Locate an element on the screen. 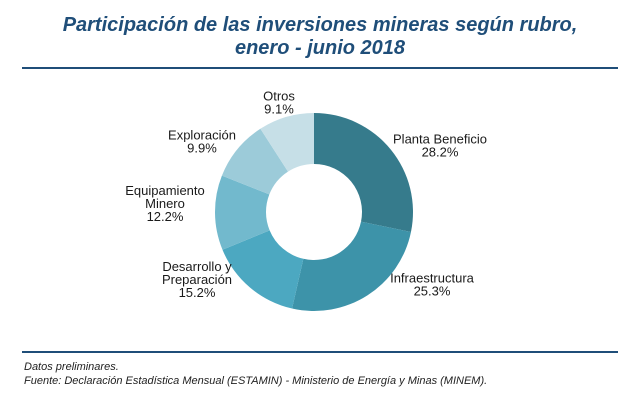 The height and width of the screenshot is (401, 640). slice-label-equipamiento-minero: Equipamiento Minero 12.2% is located at coordinates (165, 203).